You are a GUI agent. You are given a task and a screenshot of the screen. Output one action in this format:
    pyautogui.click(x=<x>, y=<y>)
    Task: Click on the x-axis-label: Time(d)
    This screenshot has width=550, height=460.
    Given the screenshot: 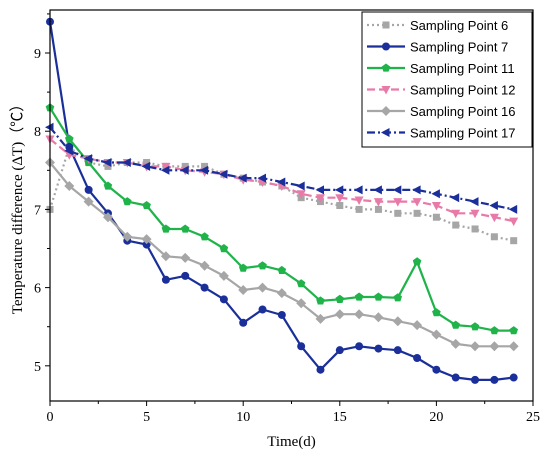 What is the action you would take?
    pyautogui.click(x=291, y=442)
    